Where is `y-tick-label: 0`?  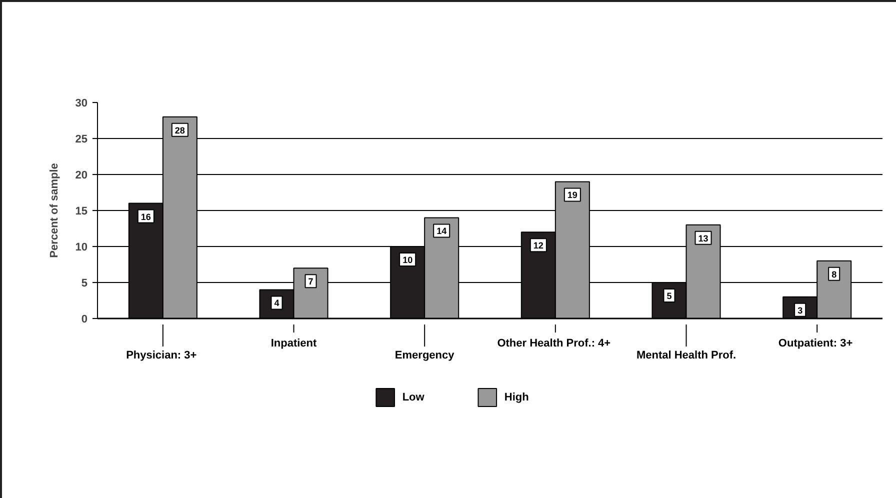
y-tick-label: 0 is located at coordinates (84, 320).